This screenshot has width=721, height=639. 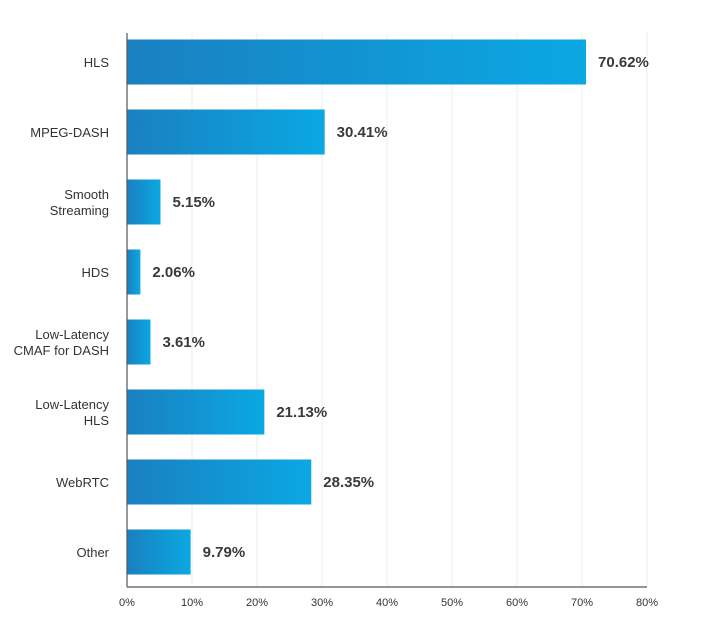 What do you see at coordinates (647, 603) in the screenshot?
I see `x-tick-label: 80%` at bounding box center [647, 603].